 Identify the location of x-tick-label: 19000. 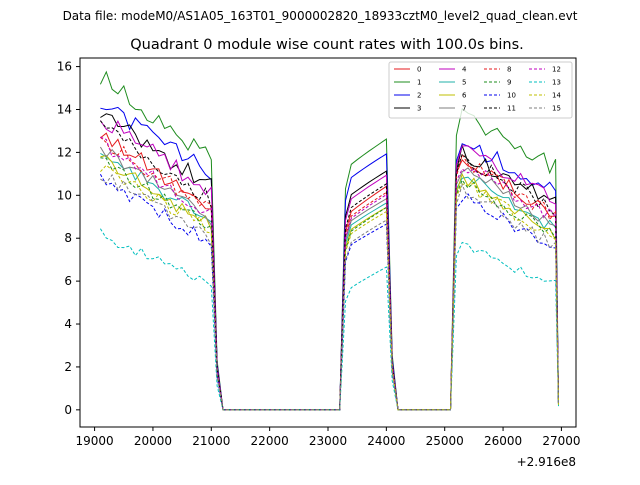
(94, 441).